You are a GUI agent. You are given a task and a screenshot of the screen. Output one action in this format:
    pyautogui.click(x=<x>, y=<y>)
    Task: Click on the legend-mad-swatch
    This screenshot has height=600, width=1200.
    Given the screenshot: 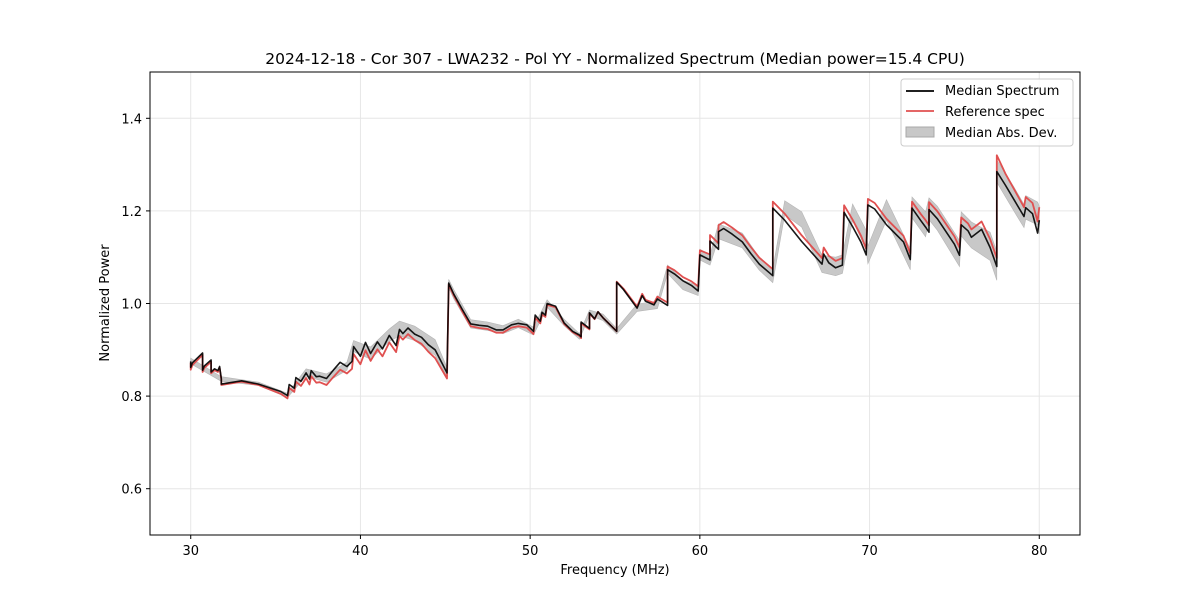 What is the action you would take?
    pyautogui.click(x=920, y=132)
    